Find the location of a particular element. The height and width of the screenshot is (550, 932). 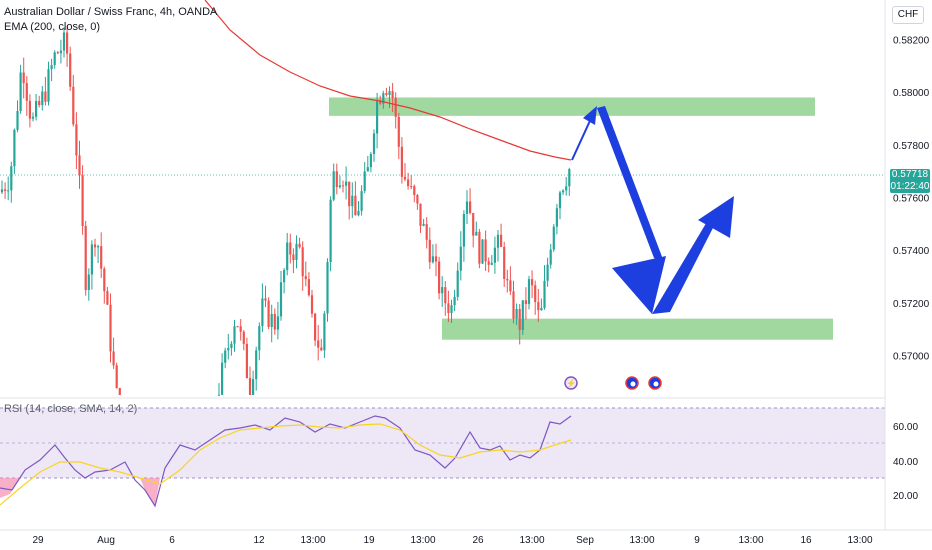

price-tick-label: 0.57200 is located at coordinates (911, 304).